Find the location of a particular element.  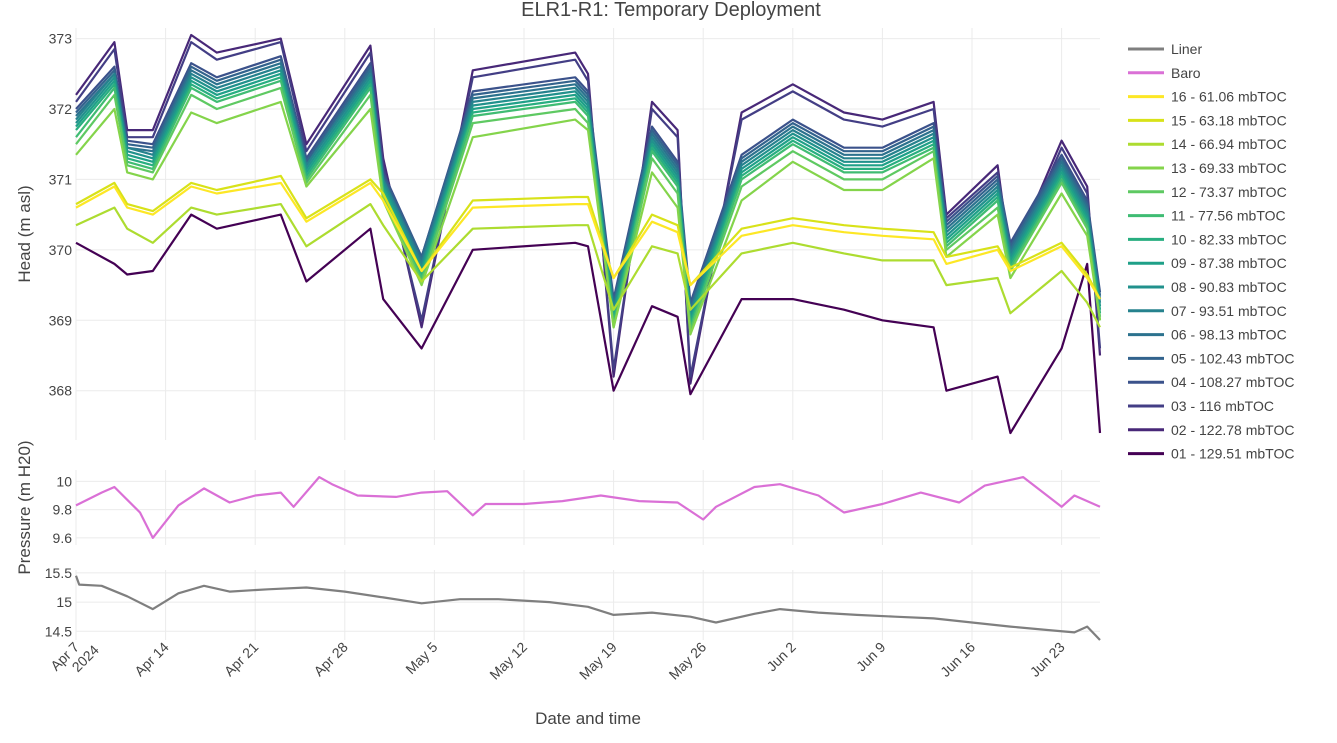

series-line-liner is located at coordinates (587, 608).